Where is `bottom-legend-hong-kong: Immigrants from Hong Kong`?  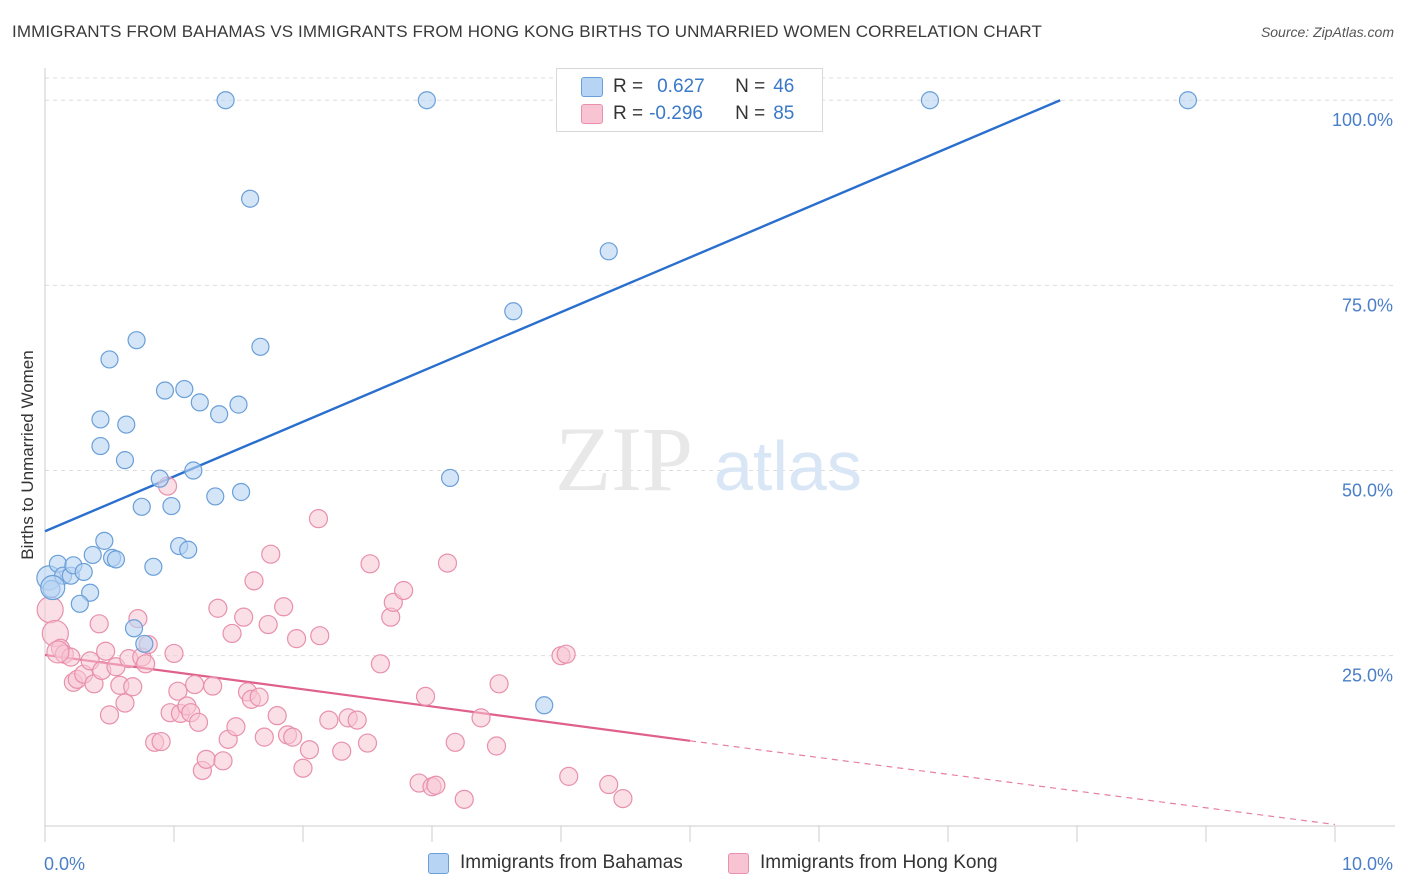
bottom-legend-hong-kong: Immigrants from Hong Kong is located at coordinates (863, 863).